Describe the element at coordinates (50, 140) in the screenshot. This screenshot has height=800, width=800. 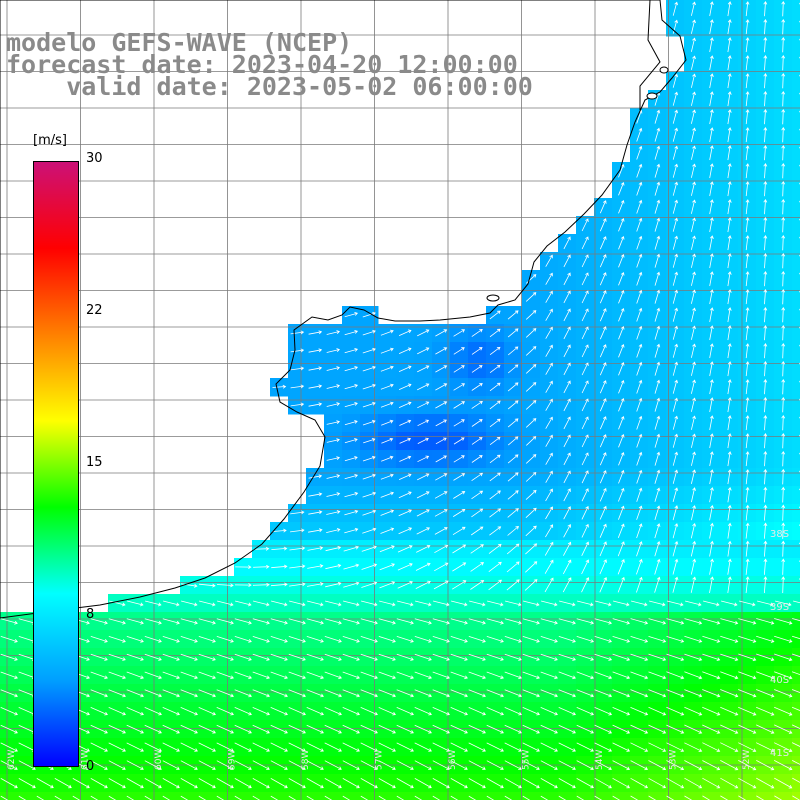
I see `colorbar-unit: [m/s]` at that location.